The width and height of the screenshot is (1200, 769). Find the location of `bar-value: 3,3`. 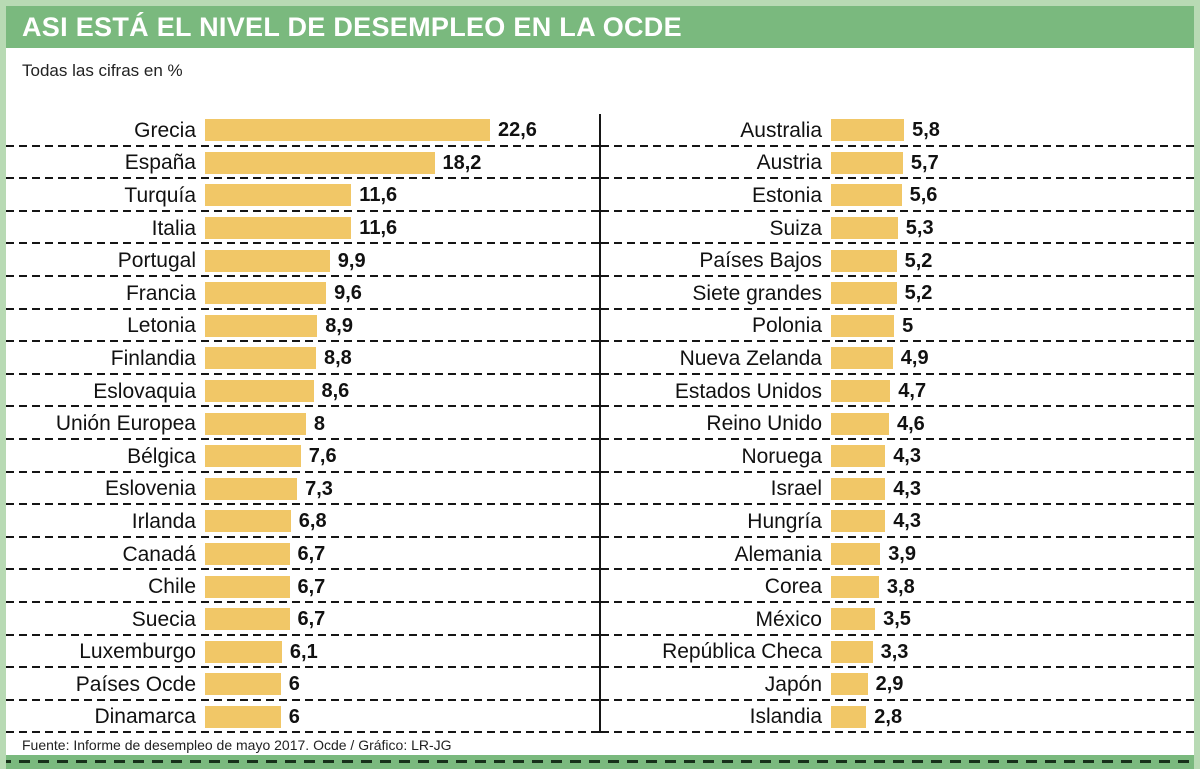

bar-value: 3,3 is located at coordinates (894, 651).